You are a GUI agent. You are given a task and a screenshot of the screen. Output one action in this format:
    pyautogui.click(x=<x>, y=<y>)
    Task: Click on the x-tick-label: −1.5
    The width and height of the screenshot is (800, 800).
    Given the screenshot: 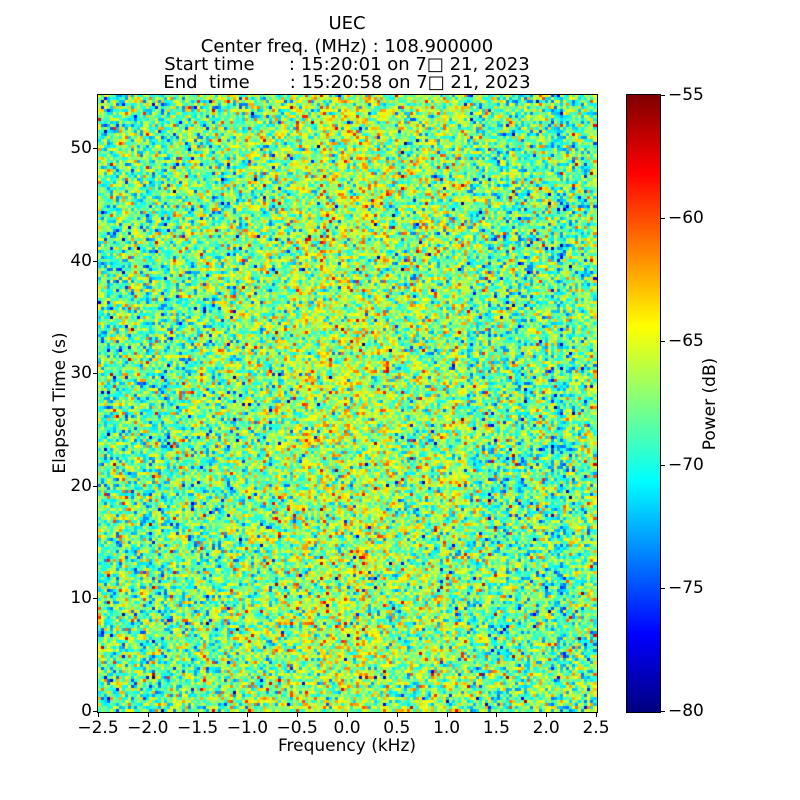 What is the action you would take?
    pyautogui.click(x=197, y=728)
    